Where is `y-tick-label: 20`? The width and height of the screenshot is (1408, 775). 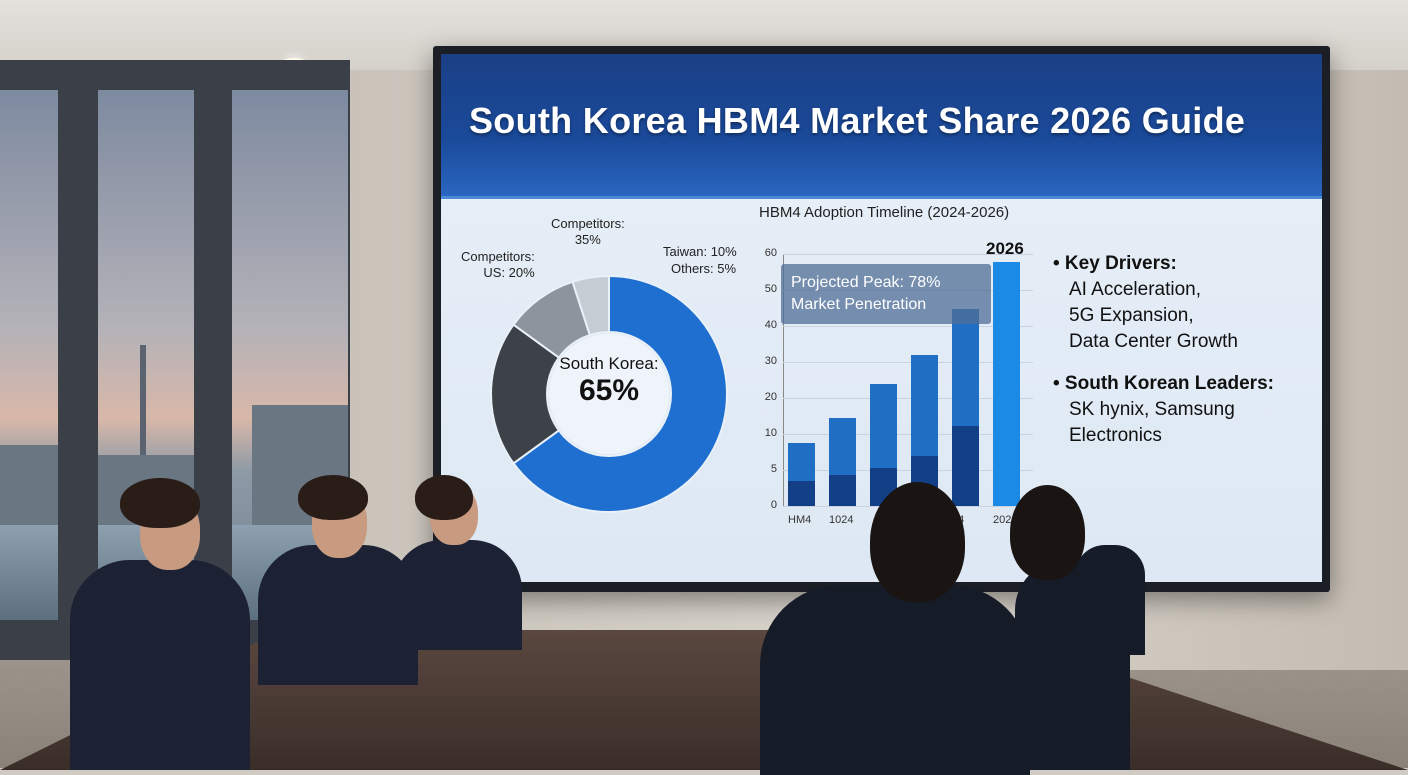 y-tick-label: 20 is located at coordinates (770, 397).